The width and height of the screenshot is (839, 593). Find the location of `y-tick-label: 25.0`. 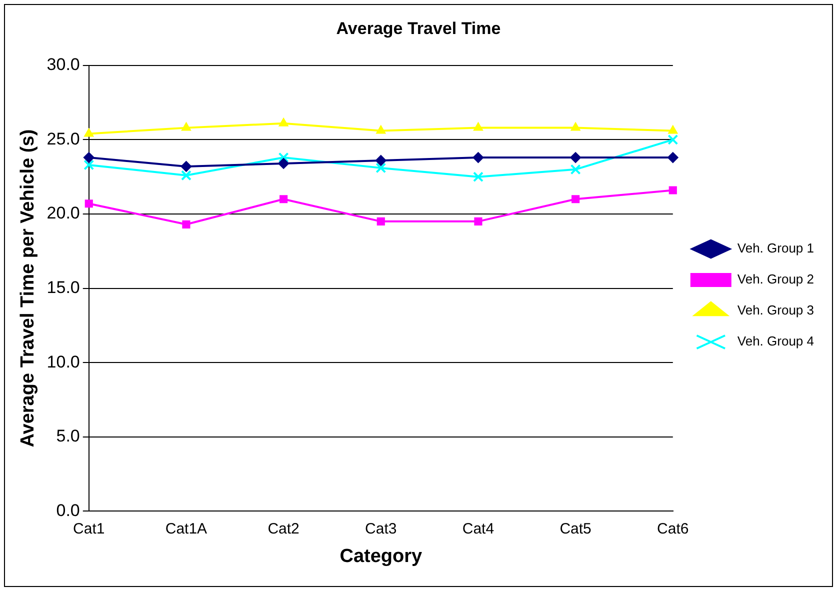

y-tick-label: 25.0 is located at coordinates (63, 138).